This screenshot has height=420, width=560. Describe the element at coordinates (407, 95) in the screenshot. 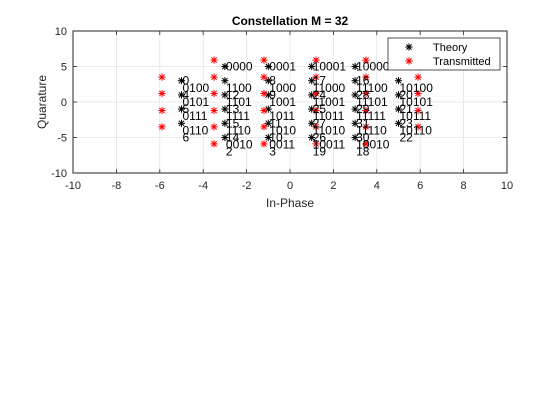

I see `point-label: 20` at that location.